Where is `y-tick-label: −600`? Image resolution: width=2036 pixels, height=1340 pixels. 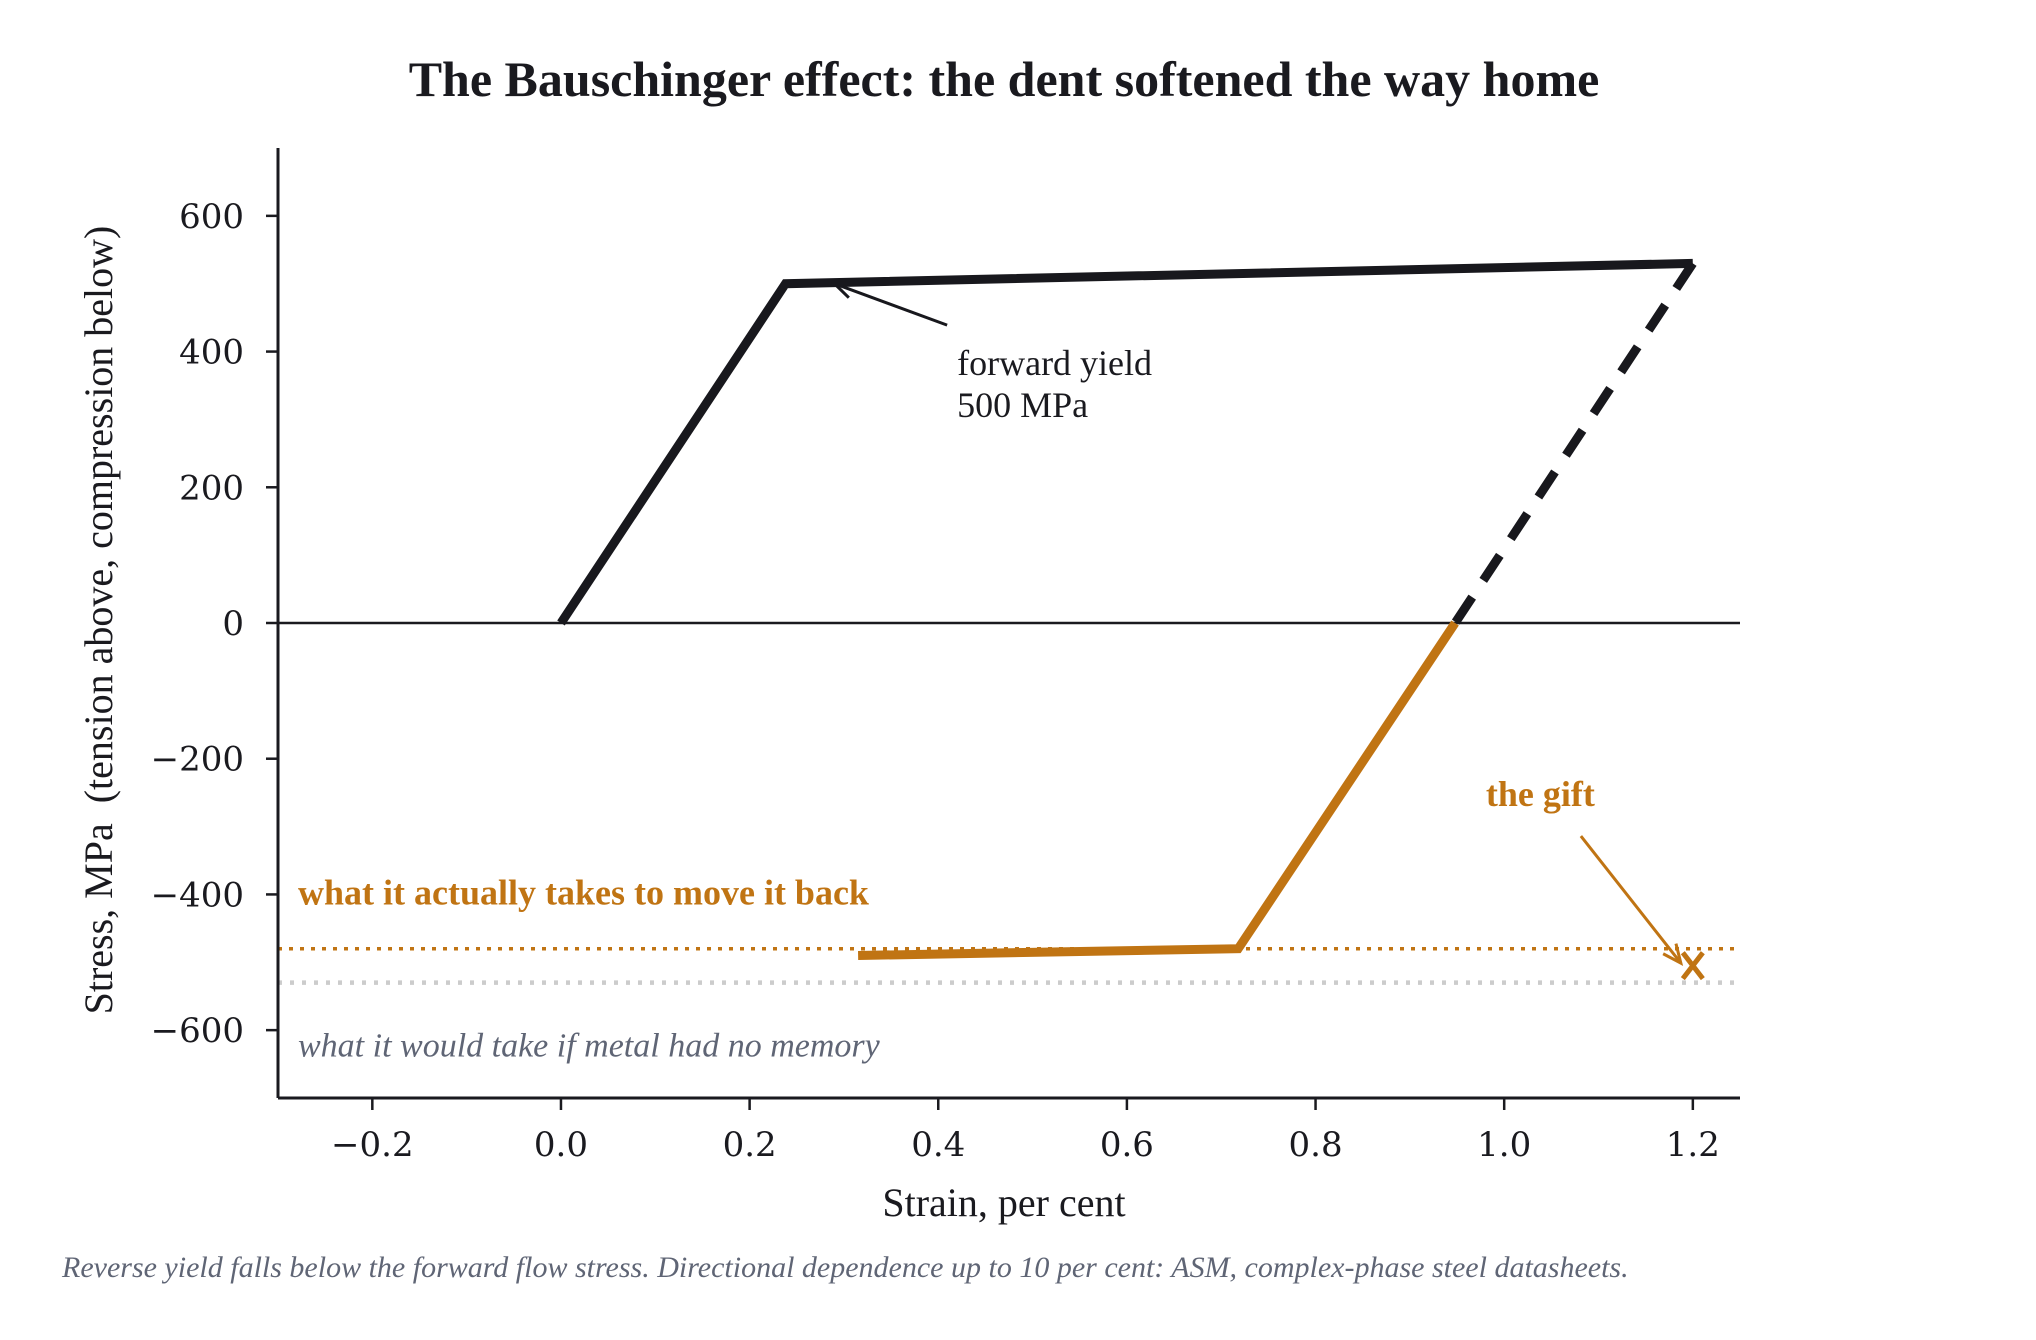
y-tick-label: −600 is located at coordinates (197, 1031).